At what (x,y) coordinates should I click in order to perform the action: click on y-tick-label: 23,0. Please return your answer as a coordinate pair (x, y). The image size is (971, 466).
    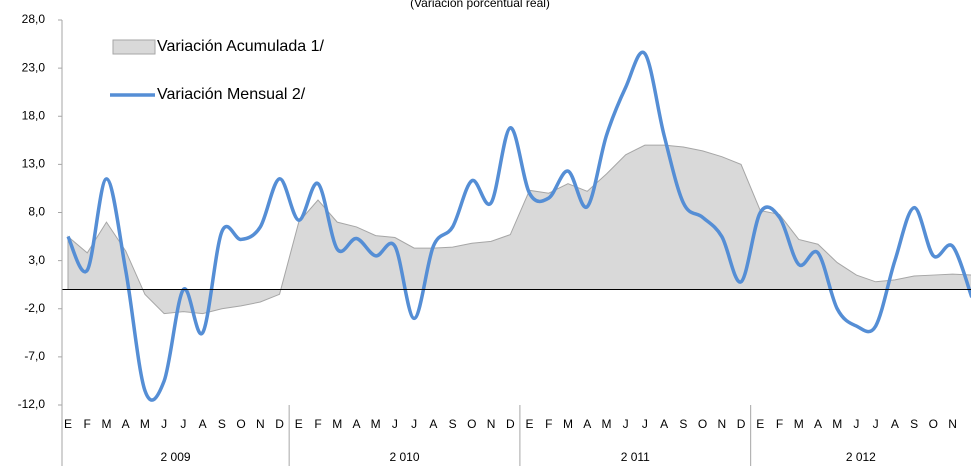
    Looking at the image, I should click on (34, 67).